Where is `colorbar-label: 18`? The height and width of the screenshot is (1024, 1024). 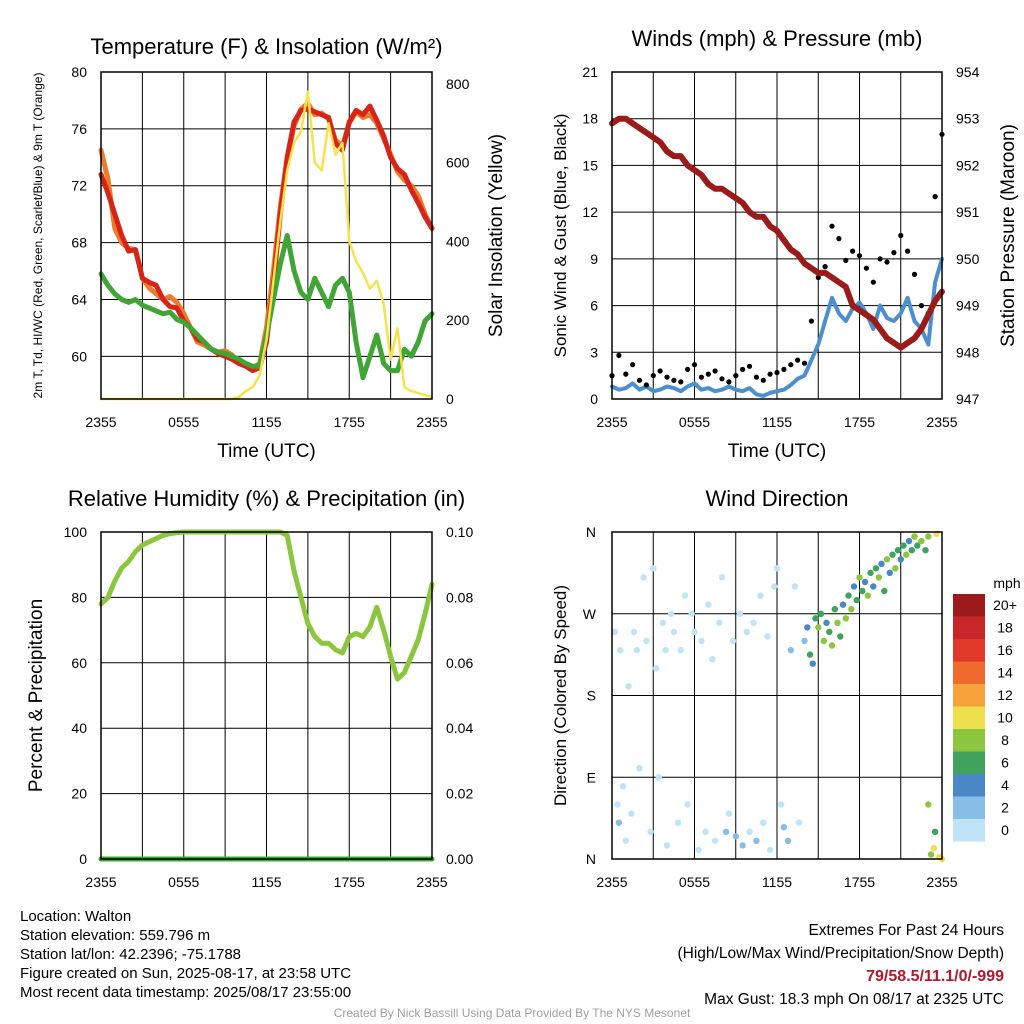
colorbar-label: 18 is located at coordinates (1005, 628).